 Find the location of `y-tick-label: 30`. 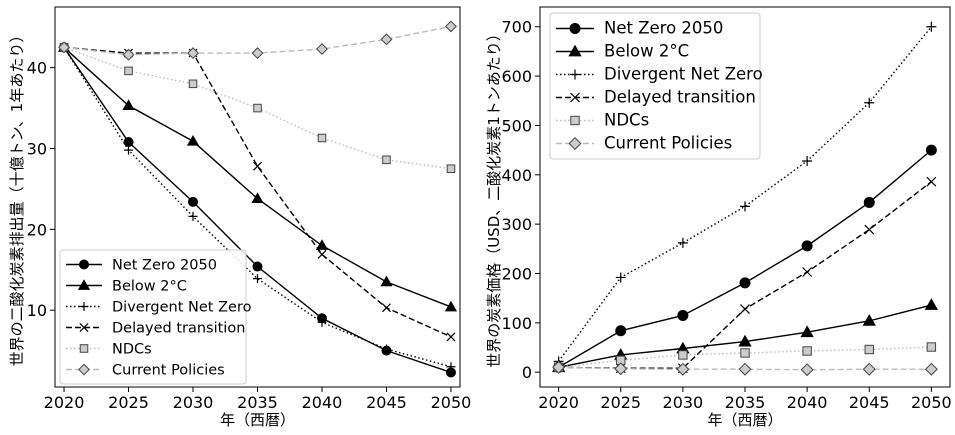

y-tick-label: 30 is located at coordinates (37, 148).